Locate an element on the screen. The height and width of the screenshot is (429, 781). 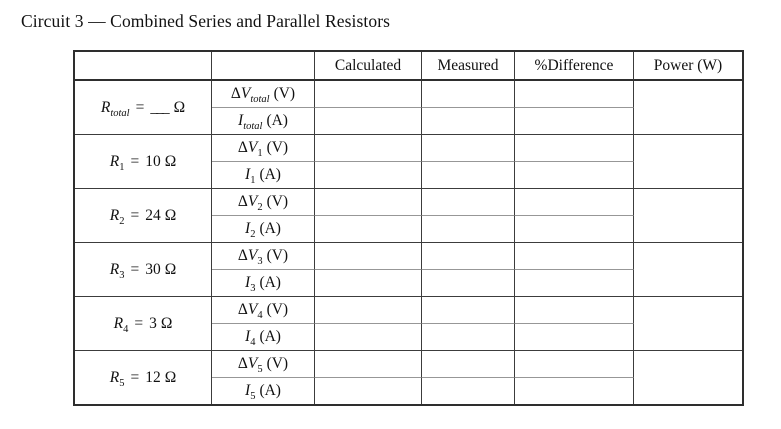
header-empty-resistor is located at coordinates (143, 66).